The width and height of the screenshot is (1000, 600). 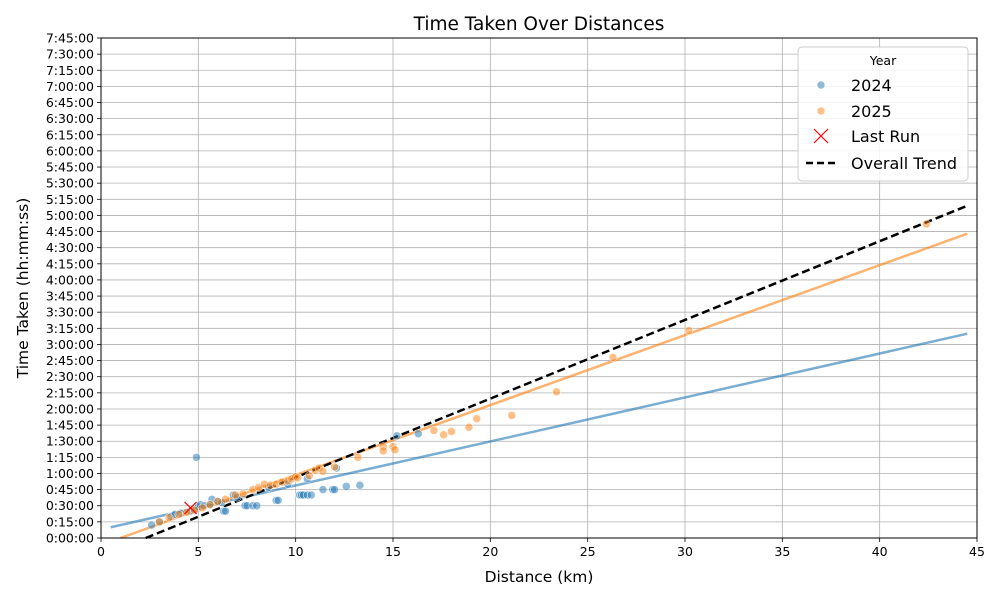 I want to click on x-tick-label: 20, so click(x=490, y=551).